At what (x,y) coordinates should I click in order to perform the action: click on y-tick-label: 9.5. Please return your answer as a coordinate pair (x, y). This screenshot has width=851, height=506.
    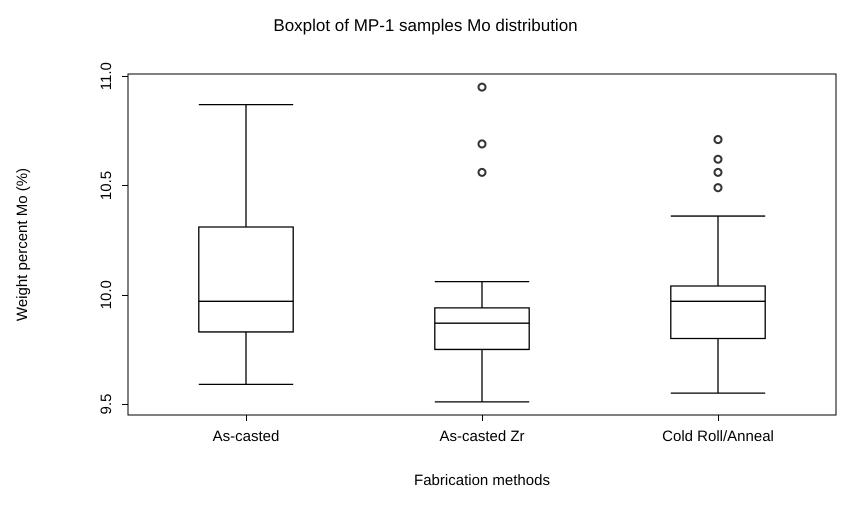
    Looking at the image, I should click on (106, 404).